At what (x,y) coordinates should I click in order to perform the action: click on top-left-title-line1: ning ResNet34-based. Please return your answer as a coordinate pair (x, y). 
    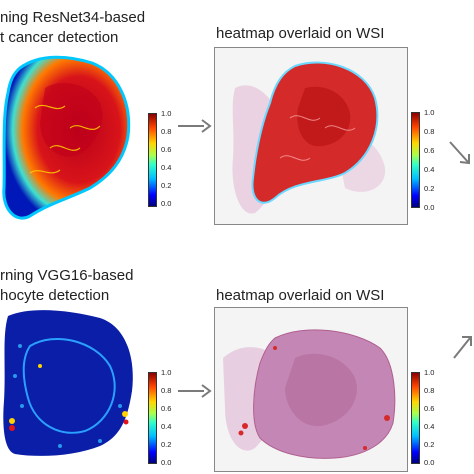
    Looking at the image, I should click on (73, 17).